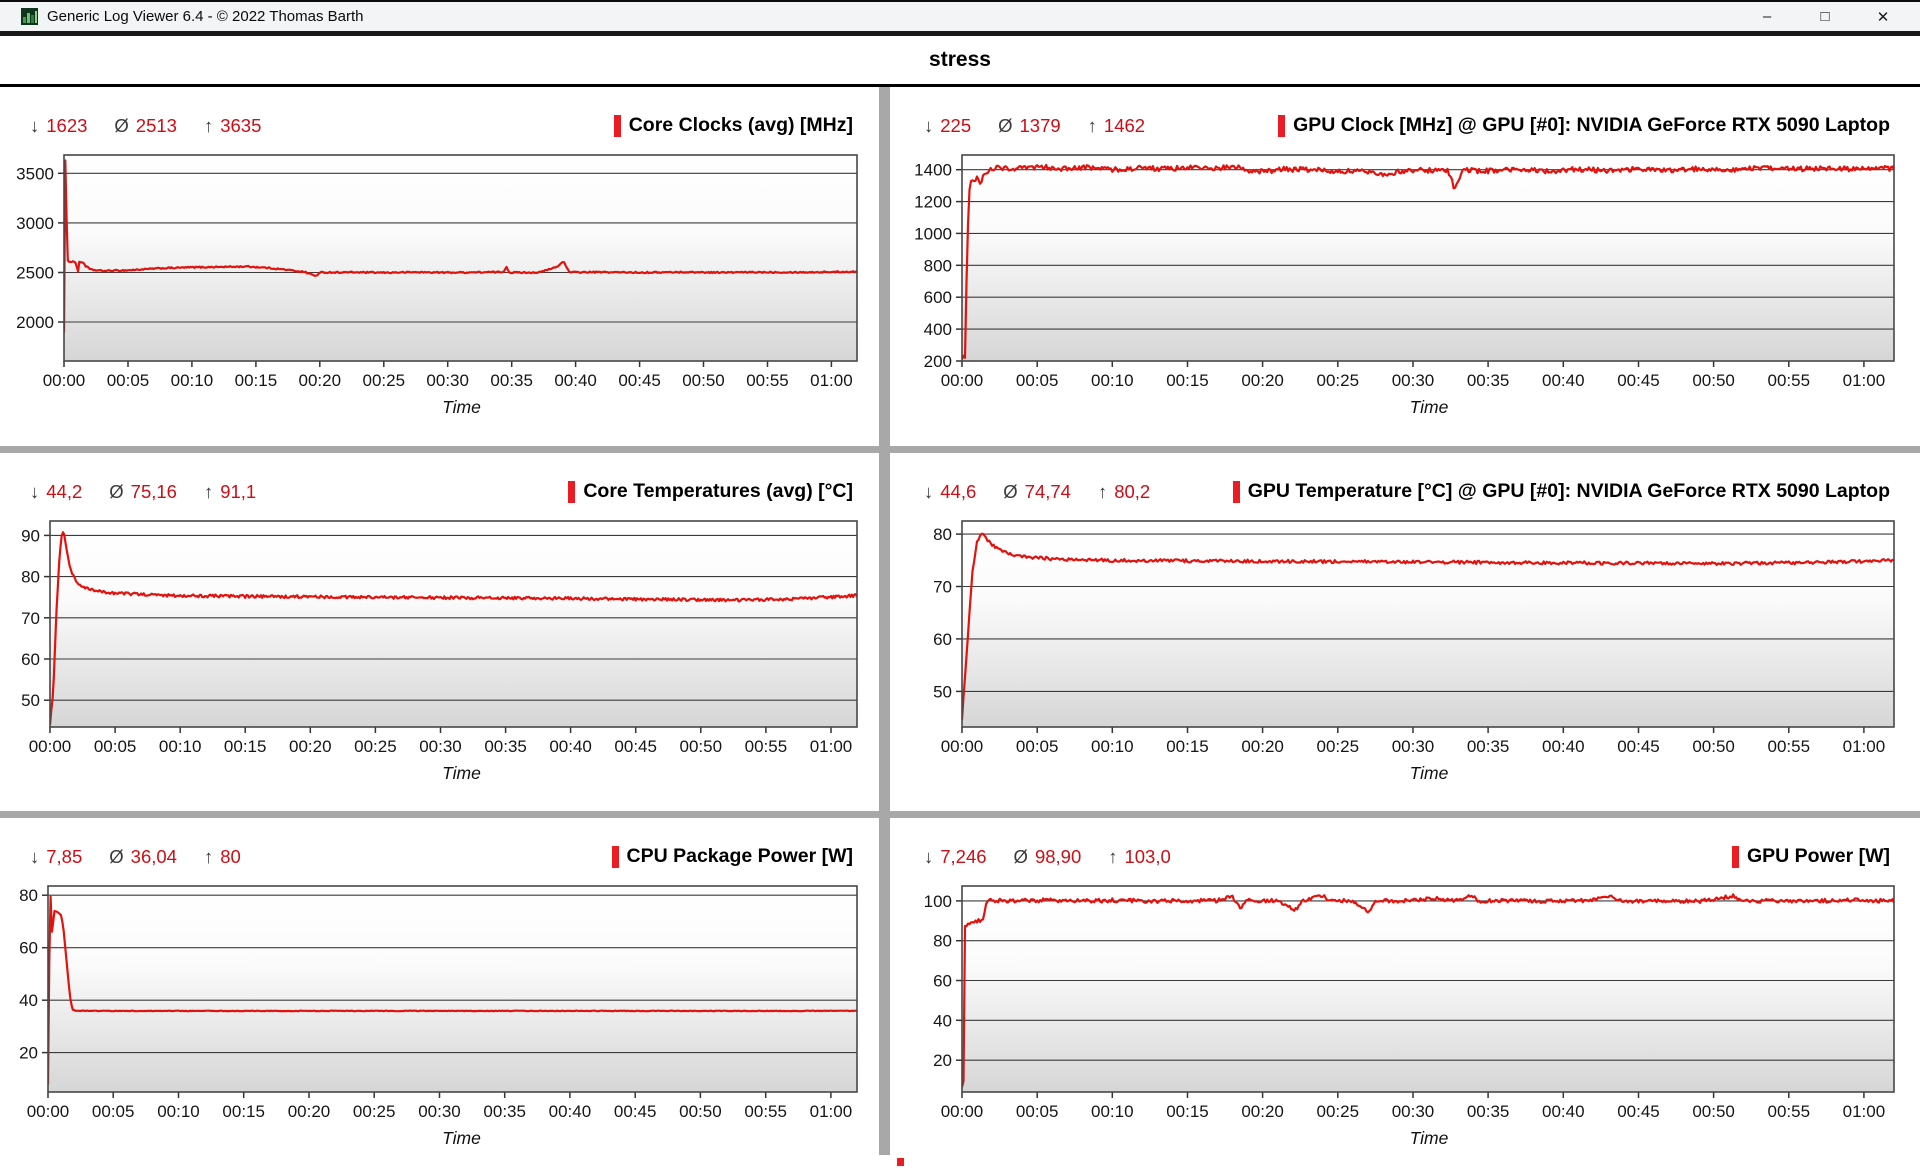 The height and width of the screenshot is (1175, 1920). What do you see at coordinates (938, 265) in the screenshot?
I see `svg-text: 800` at bounding box center [938, 265].